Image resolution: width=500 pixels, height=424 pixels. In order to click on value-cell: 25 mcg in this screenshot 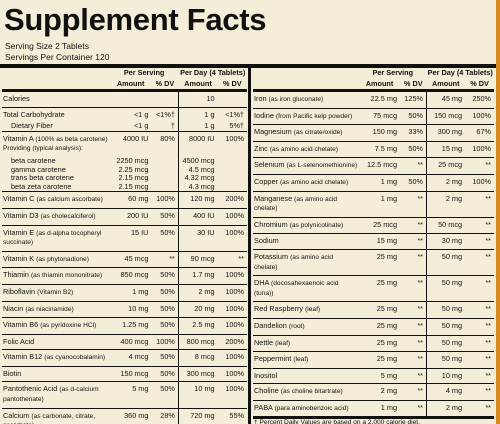, I will do `click(446, 166)`.